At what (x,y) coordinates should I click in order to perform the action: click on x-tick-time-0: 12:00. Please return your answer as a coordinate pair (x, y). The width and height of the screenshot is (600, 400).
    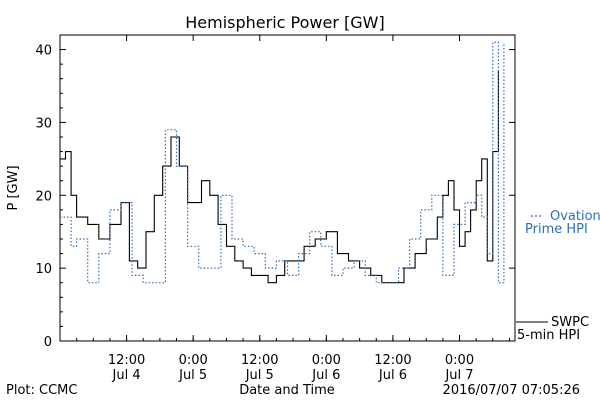
    Looking at the image, I should click on (126, 360).